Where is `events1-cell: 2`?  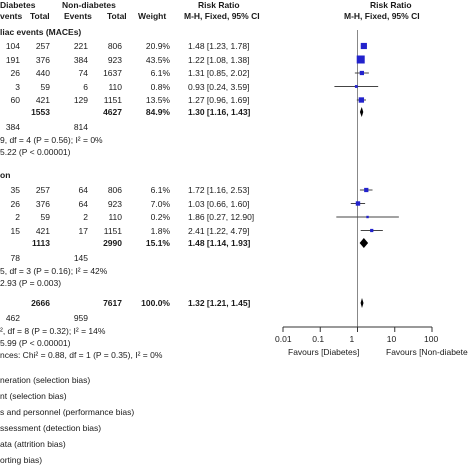
events1-cell: 2 is located at coordinates (17, 217).